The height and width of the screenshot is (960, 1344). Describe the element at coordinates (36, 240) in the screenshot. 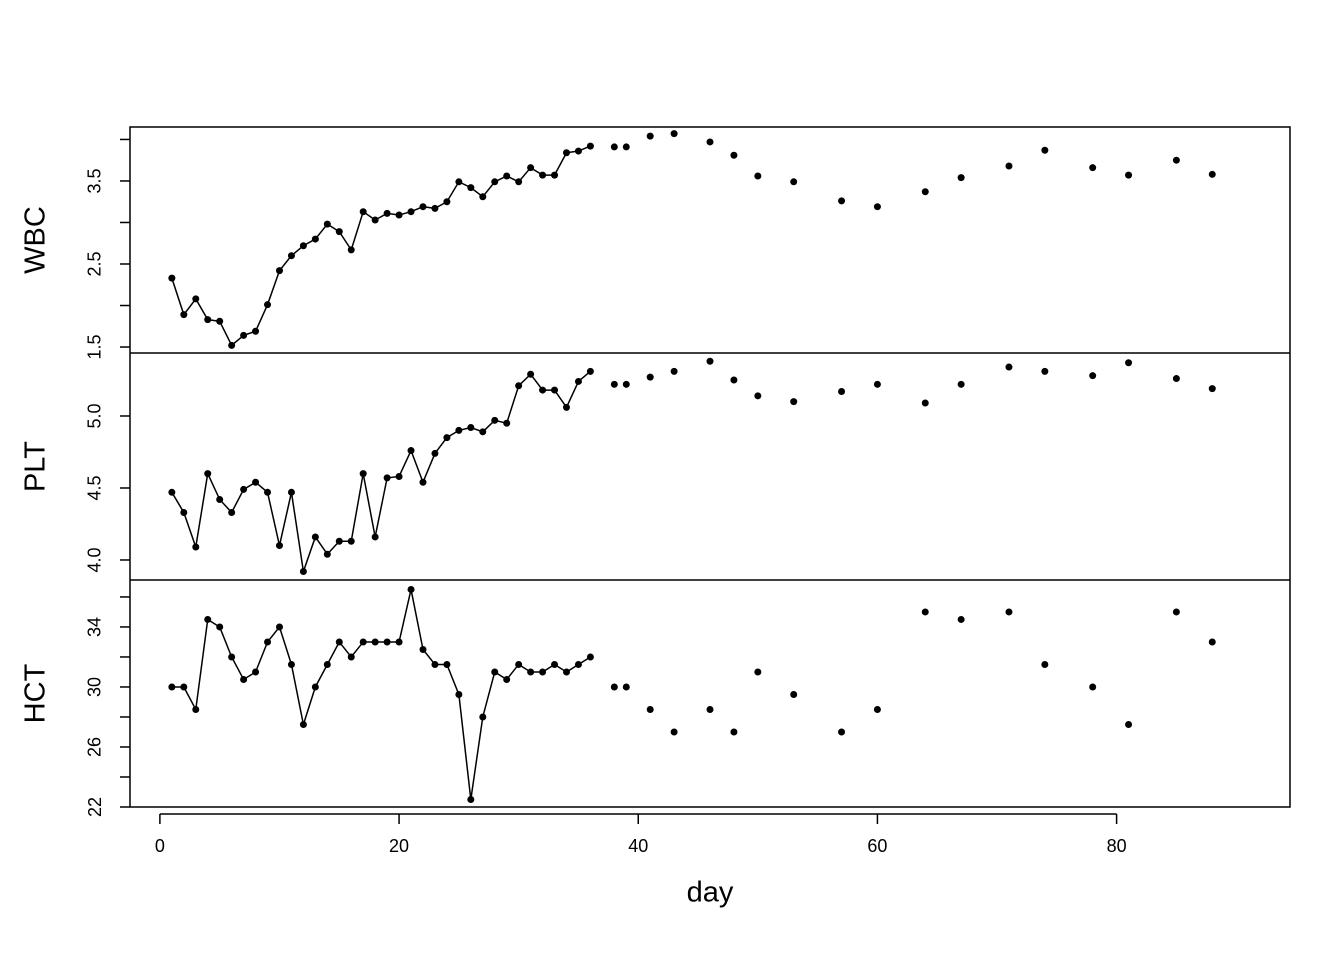

I see `y-axis-label: WBC` at that location.